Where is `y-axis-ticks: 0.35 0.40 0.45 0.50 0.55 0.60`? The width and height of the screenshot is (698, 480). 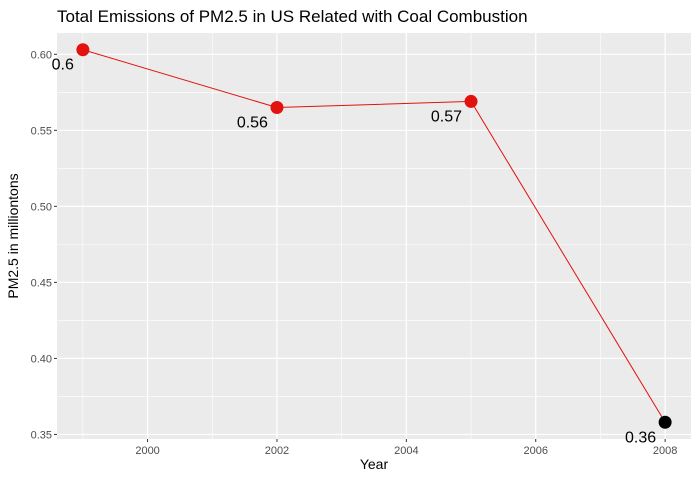
y-axis-ticks: 0.35 0.40 0.45 0.50 0.55 0.60 is located at coordinates (44, 245).